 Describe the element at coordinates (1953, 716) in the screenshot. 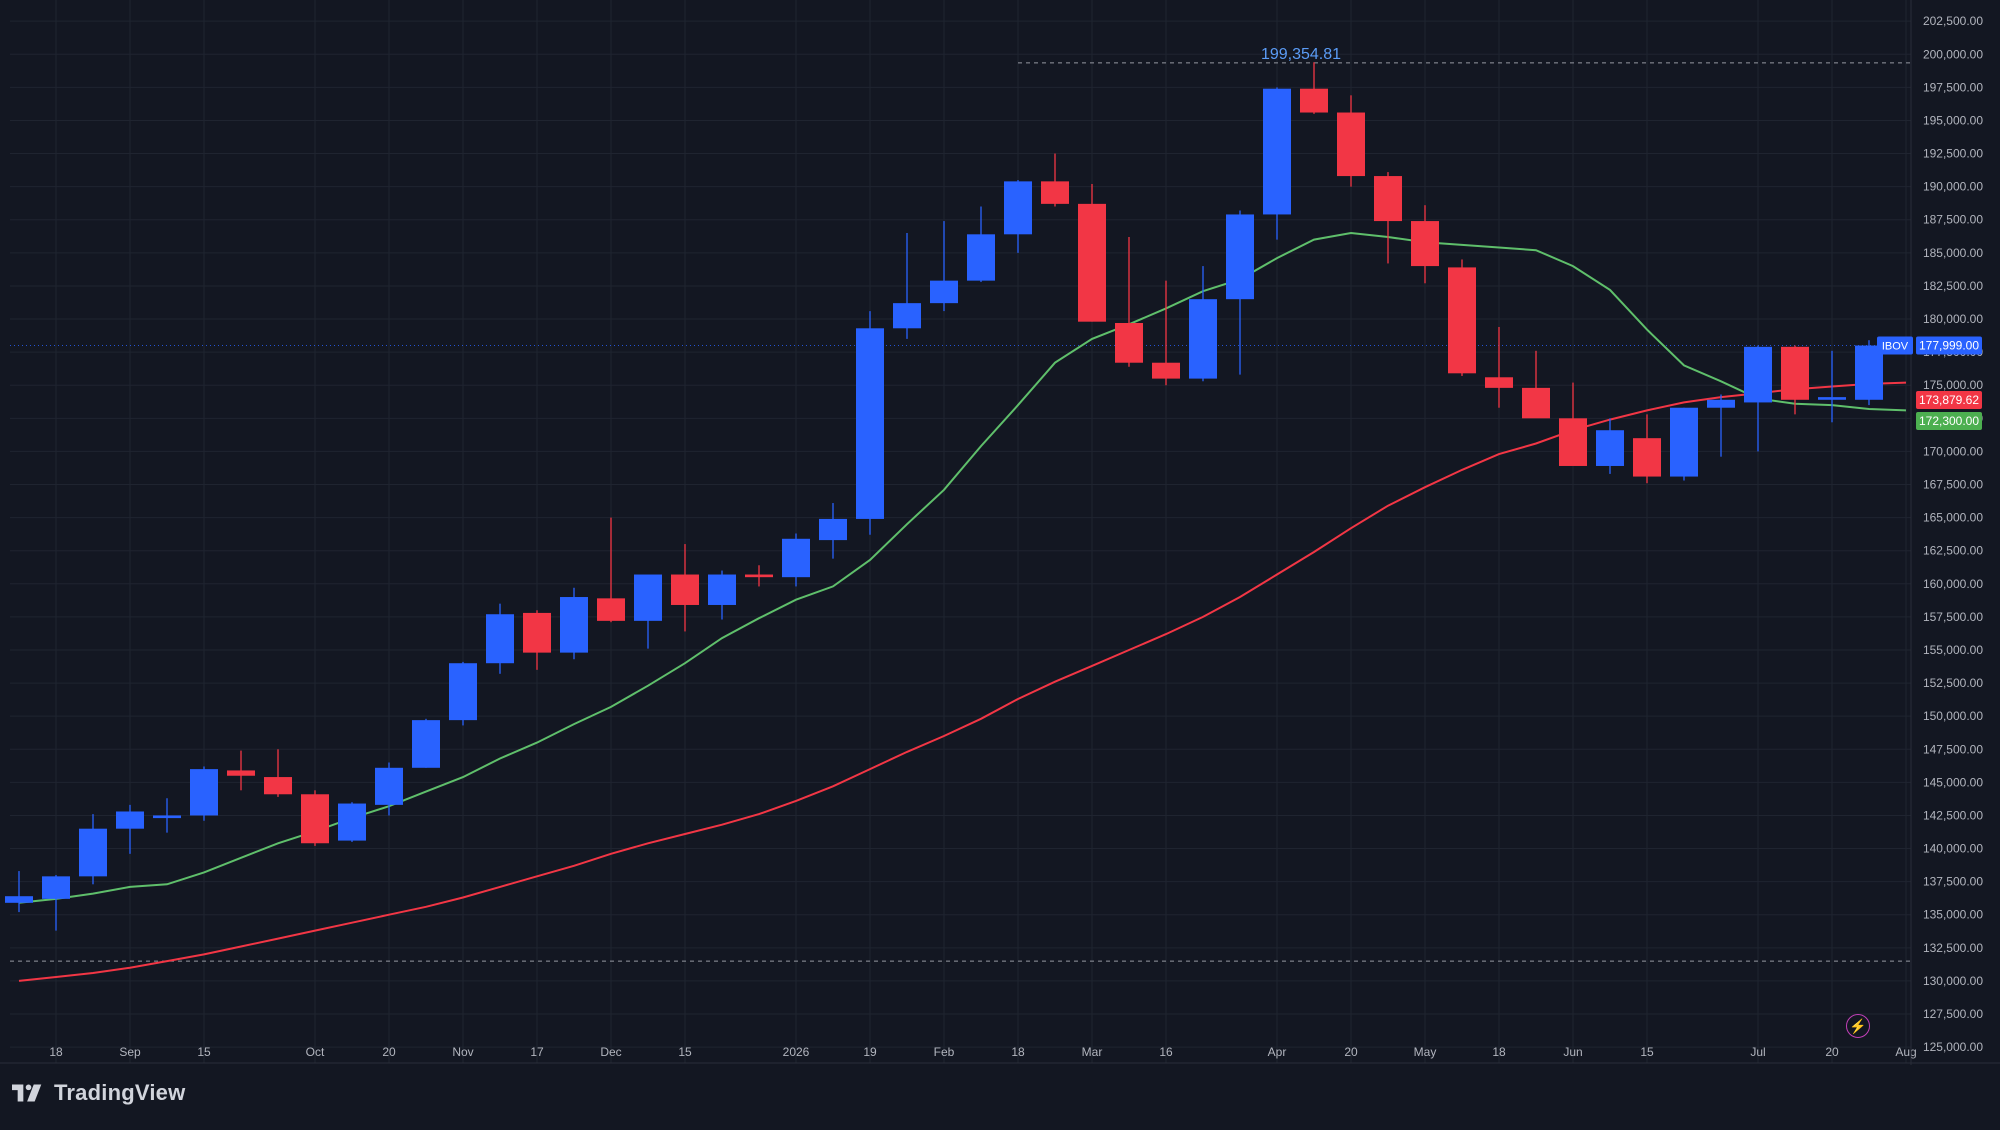

I see `y-tick-label: 150,000.00` at that location.